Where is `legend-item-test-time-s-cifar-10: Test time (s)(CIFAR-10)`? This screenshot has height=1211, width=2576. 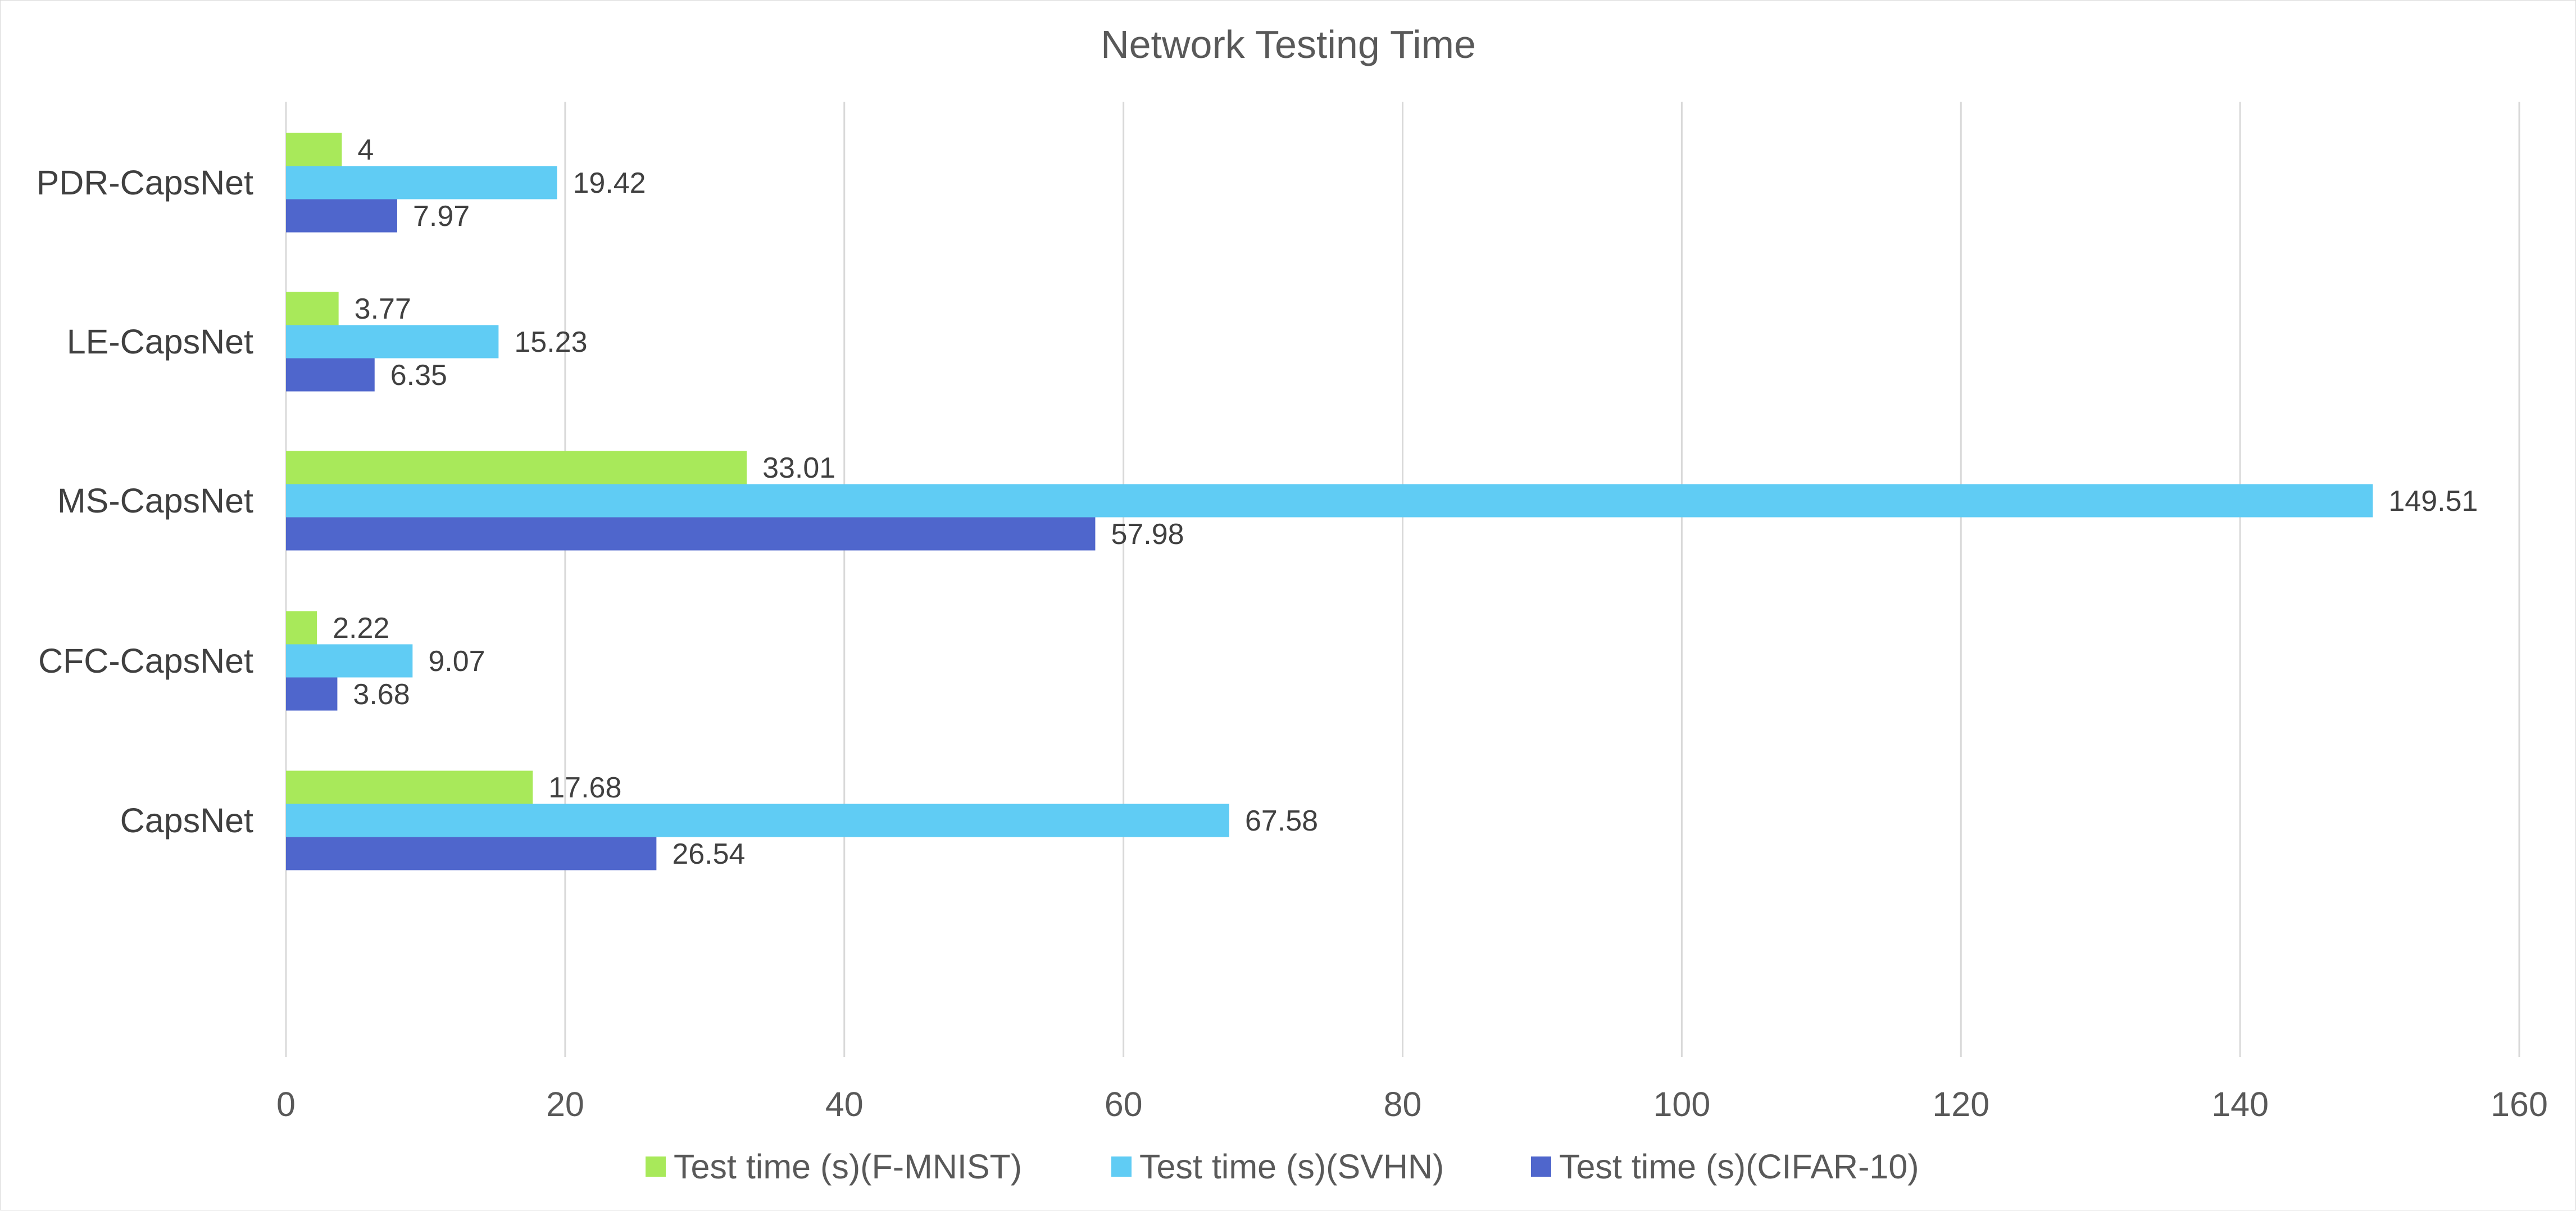 legend-item-test-time-s-cifar-10: Test time (s)(CIFAR-10) is located at coordinates (1725, 1166).